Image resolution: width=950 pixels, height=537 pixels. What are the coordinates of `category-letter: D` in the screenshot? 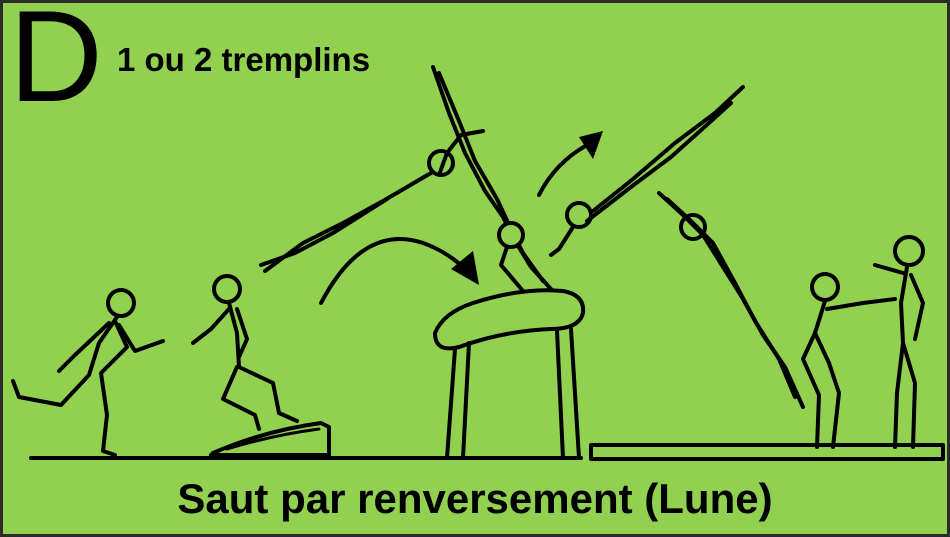 It's located at (56, 64).